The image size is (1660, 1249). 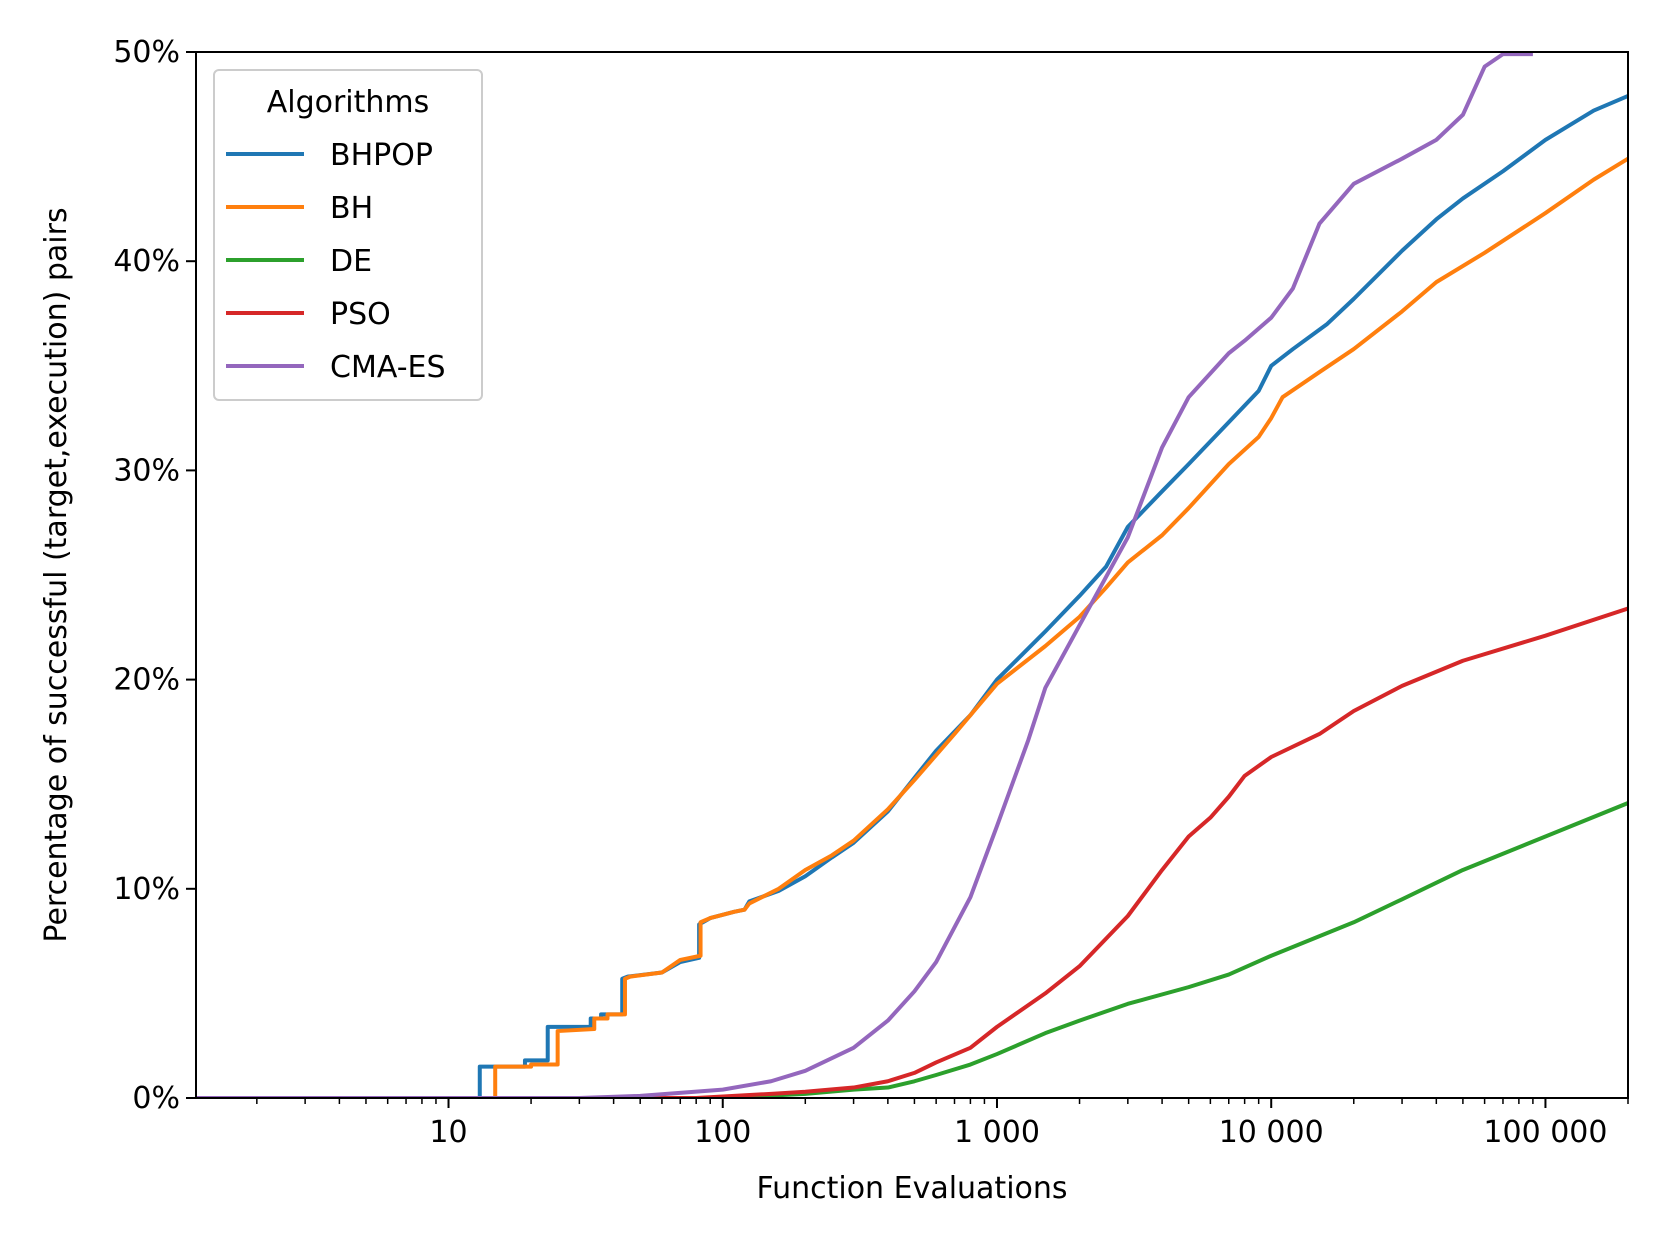 What do you see at coordinates (911, 1188) in the screenshot?
I see `x-axis-label: Function Evaluations` at bounding box center [911, 1188].